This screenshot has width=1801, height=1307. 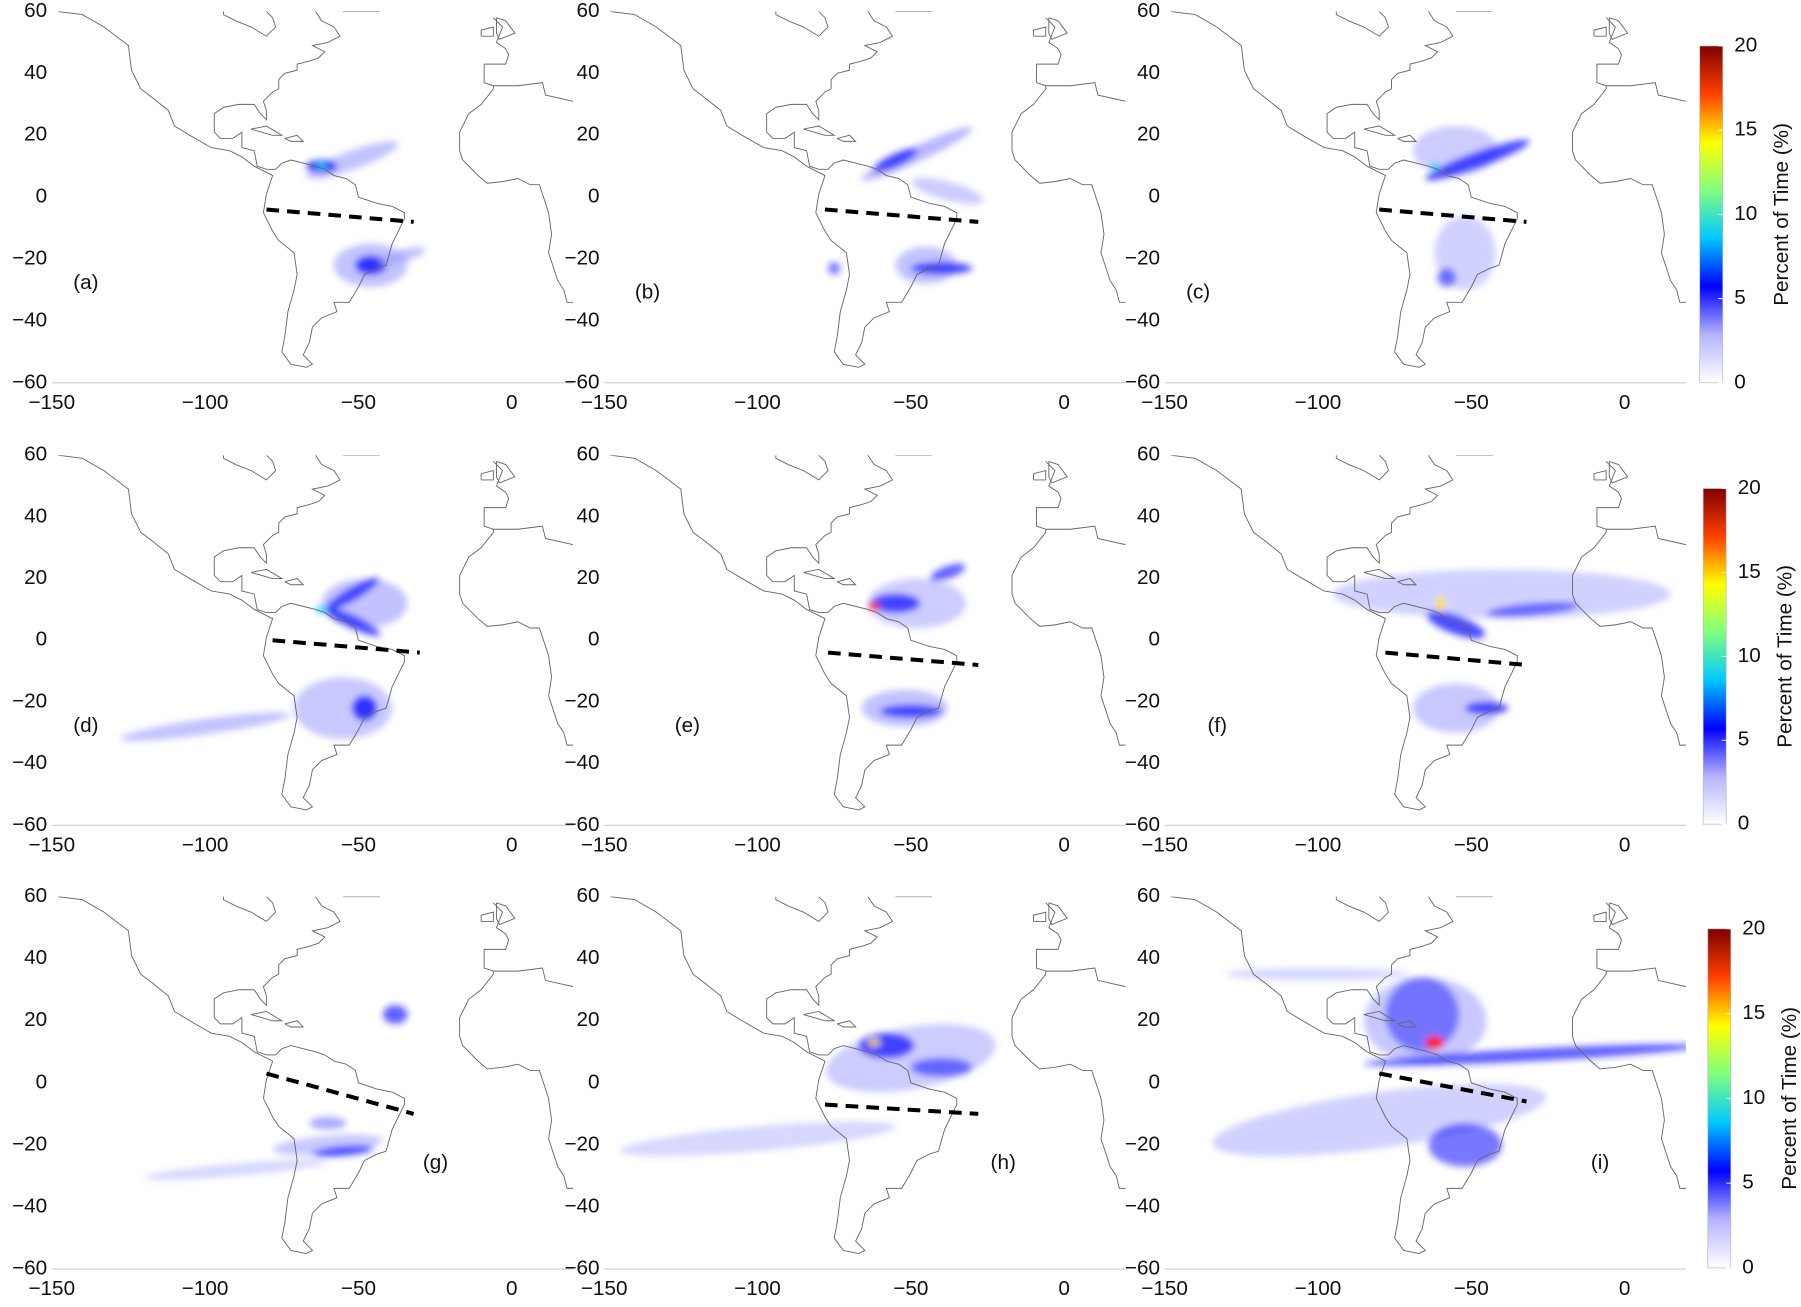 I want to click on map-panel: −150 −100 −50 0 −60 −40 −20 0 20 40 60 (e), so click(x=845, y=650).